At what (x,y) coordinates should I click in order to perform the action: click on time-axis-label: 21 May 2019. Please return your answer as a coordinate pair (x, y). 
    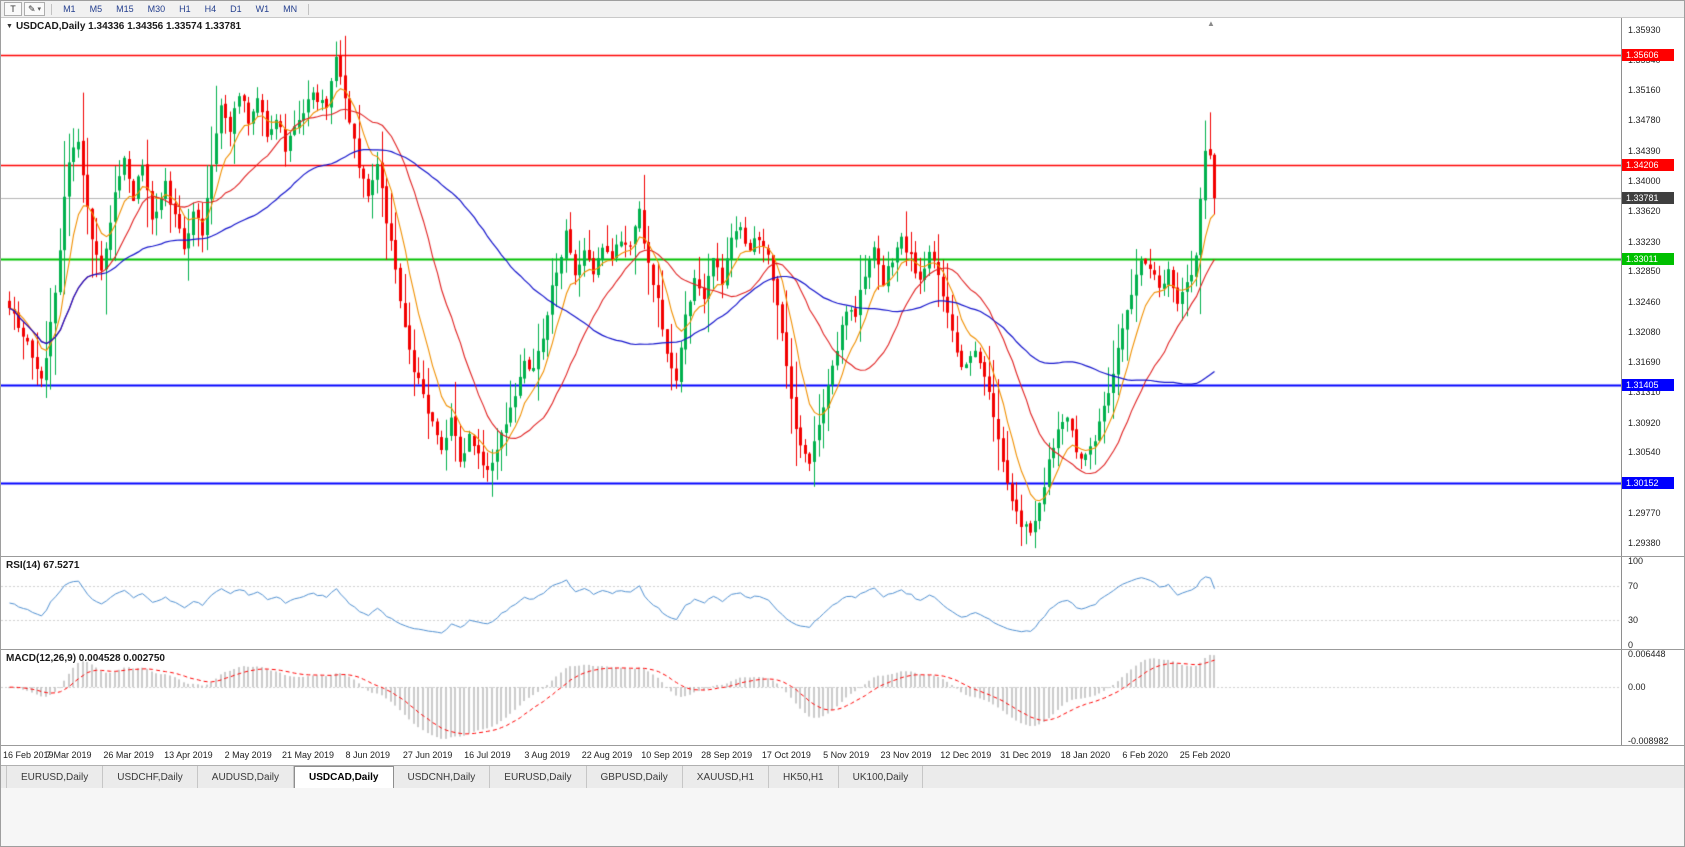
    Looking at the image, I should click on (308, 755).